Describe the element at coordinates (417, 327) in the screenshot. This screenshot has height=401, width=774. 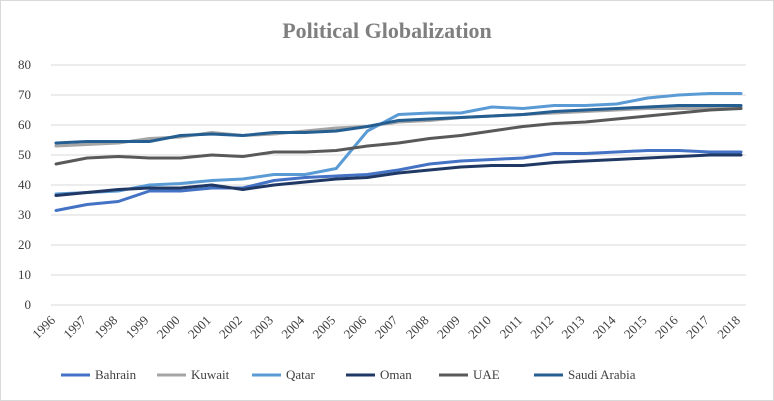
I see `x-tick-label: 2008` at that location.